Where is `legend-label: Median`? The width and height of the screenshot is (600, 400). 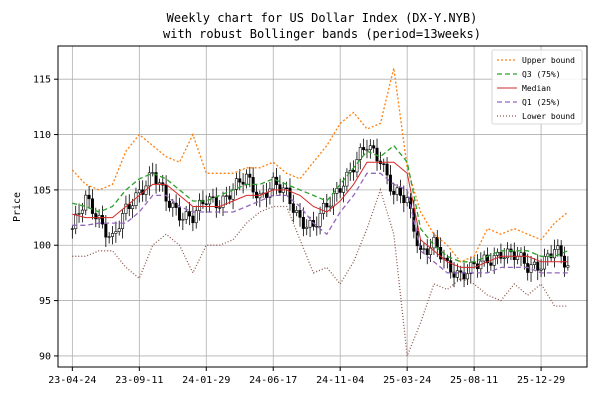 legend-label: Median is located at coordinates (536, 88).